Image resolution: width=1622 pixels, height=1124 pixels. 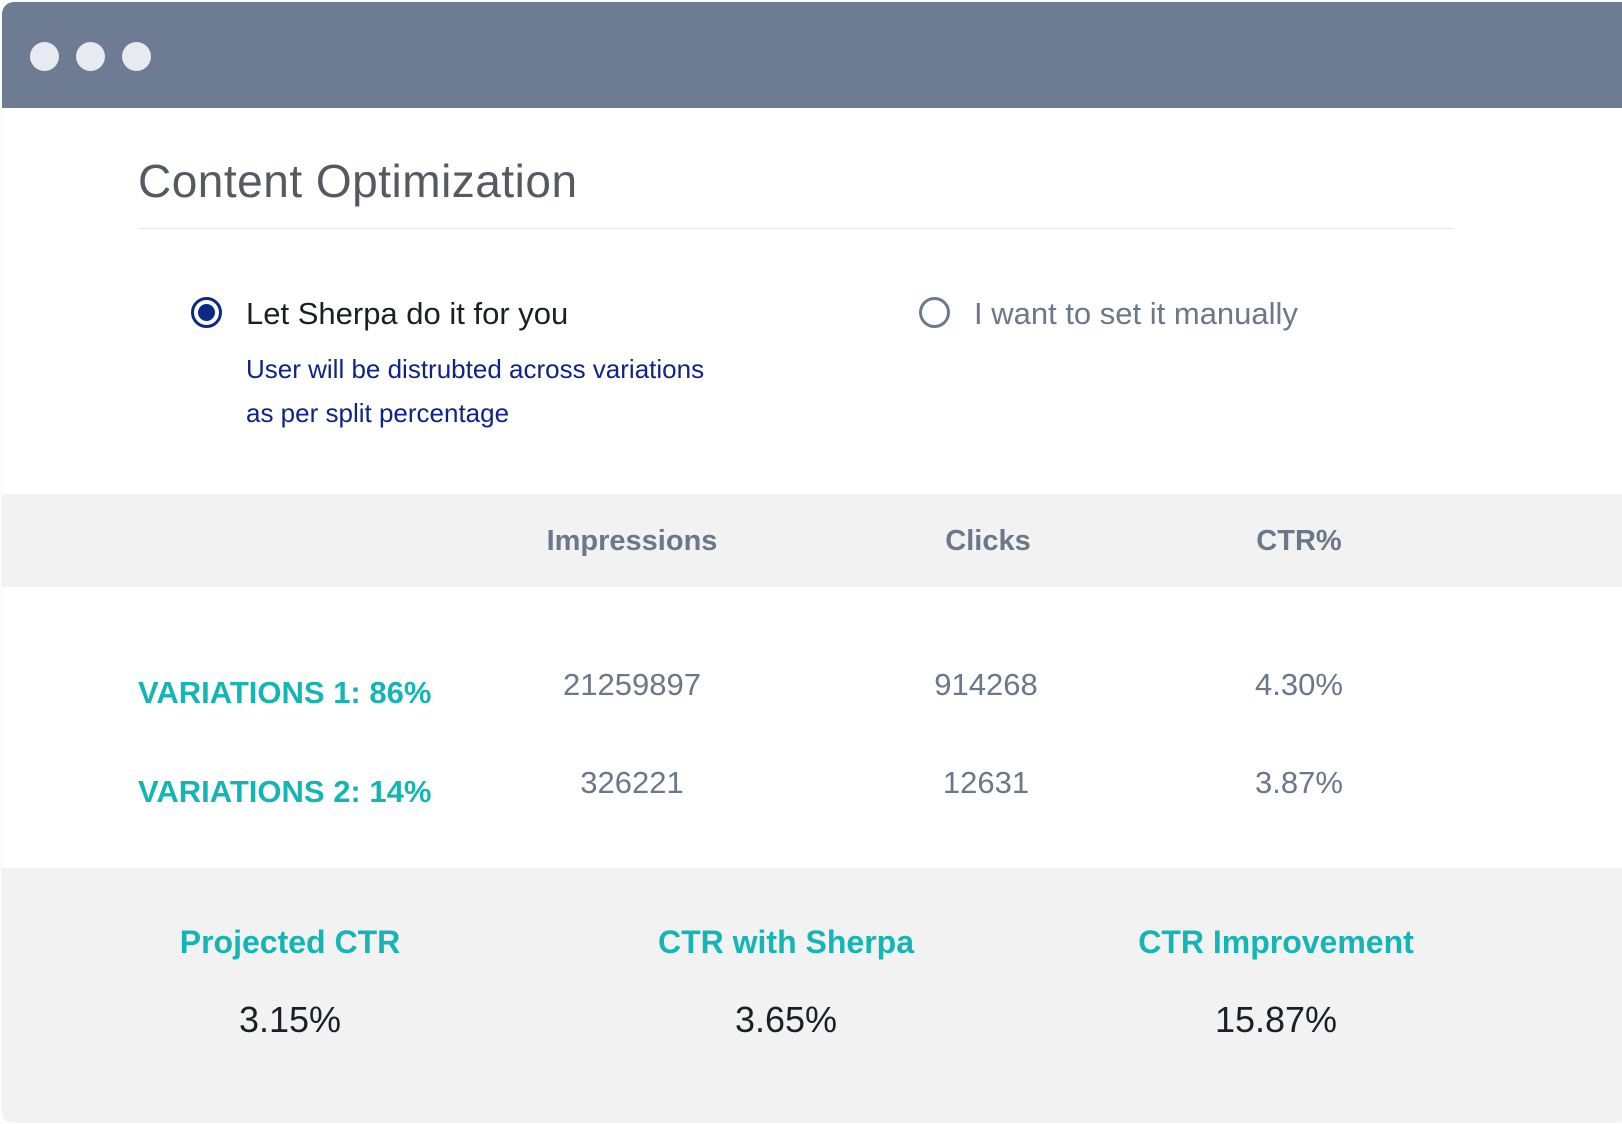 What do you see at coordinates (1136, 313) in the screenshot?
I see `manual-option-label: I want to set it manually` at bounding box center [1136, 313].